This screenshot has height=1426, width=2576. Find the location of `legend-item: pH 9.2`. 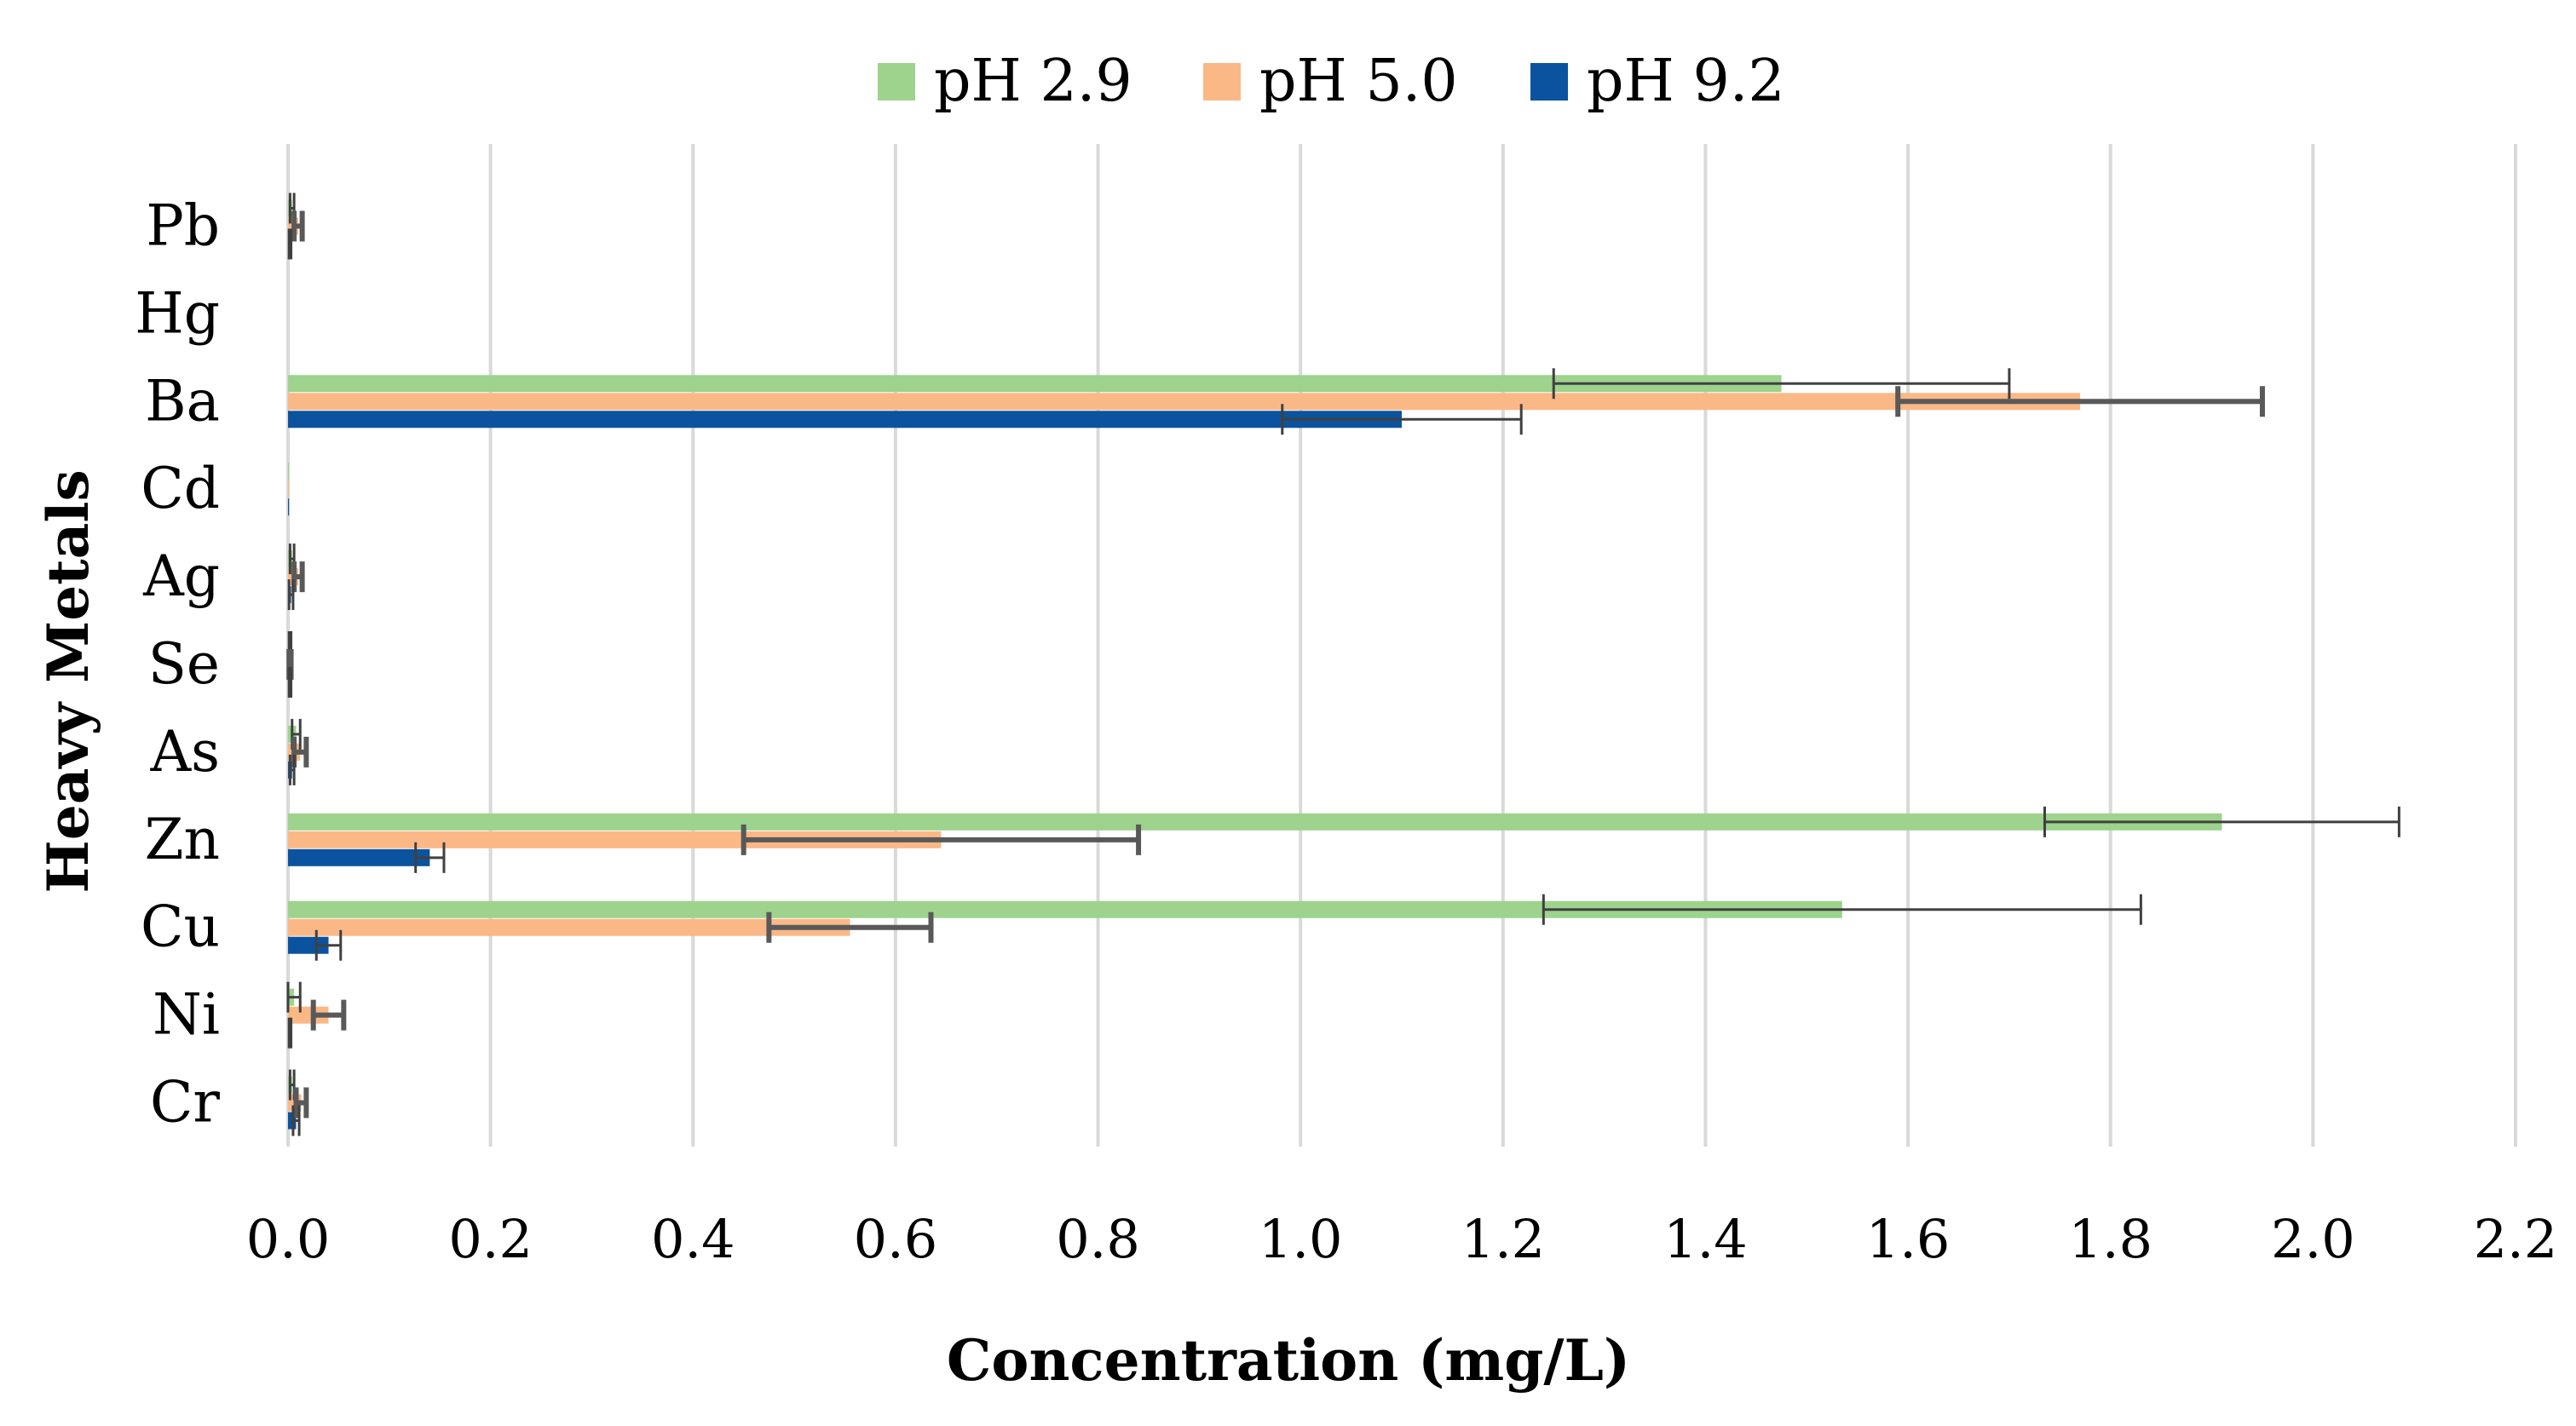

legend-item: pH 9.2 is located at coordinates (1657, 81).